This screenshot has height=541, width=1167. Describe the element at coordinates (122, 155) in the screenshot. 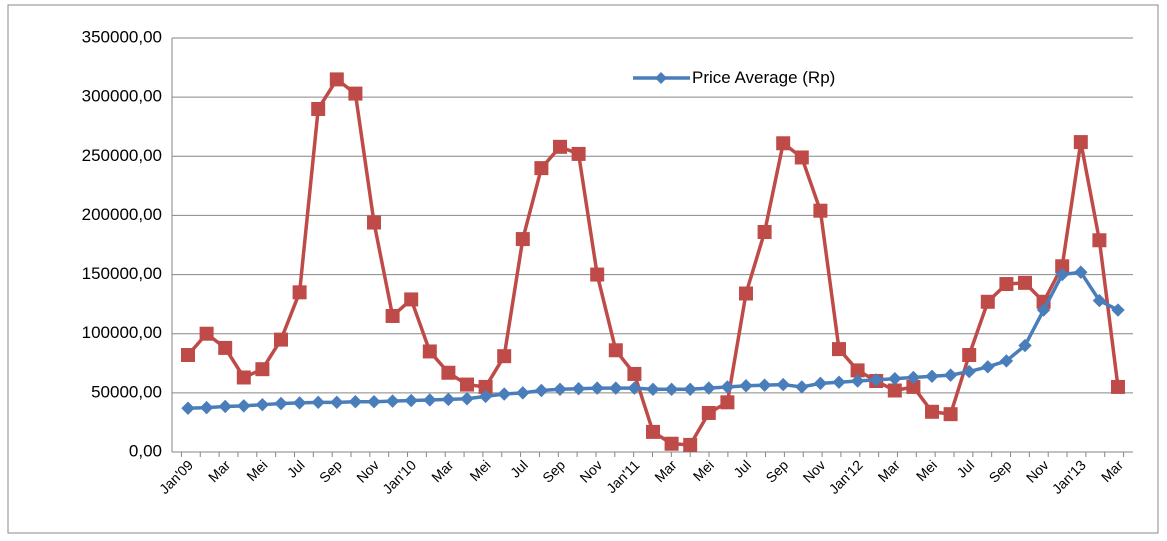

I see `y-tick-label: 250000,00` at that location.